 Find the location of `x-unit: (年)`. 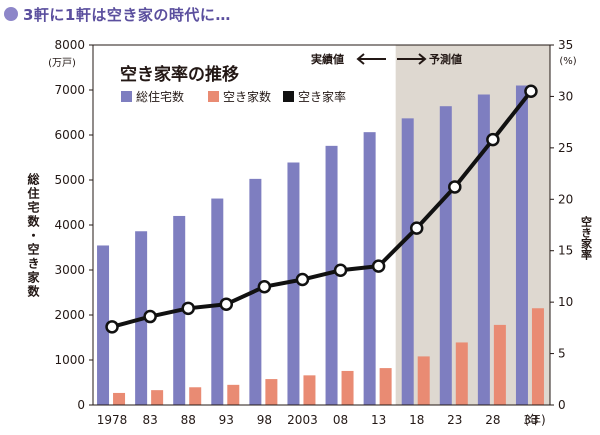

x-unit: (年) is located at coordinates (534, 420).